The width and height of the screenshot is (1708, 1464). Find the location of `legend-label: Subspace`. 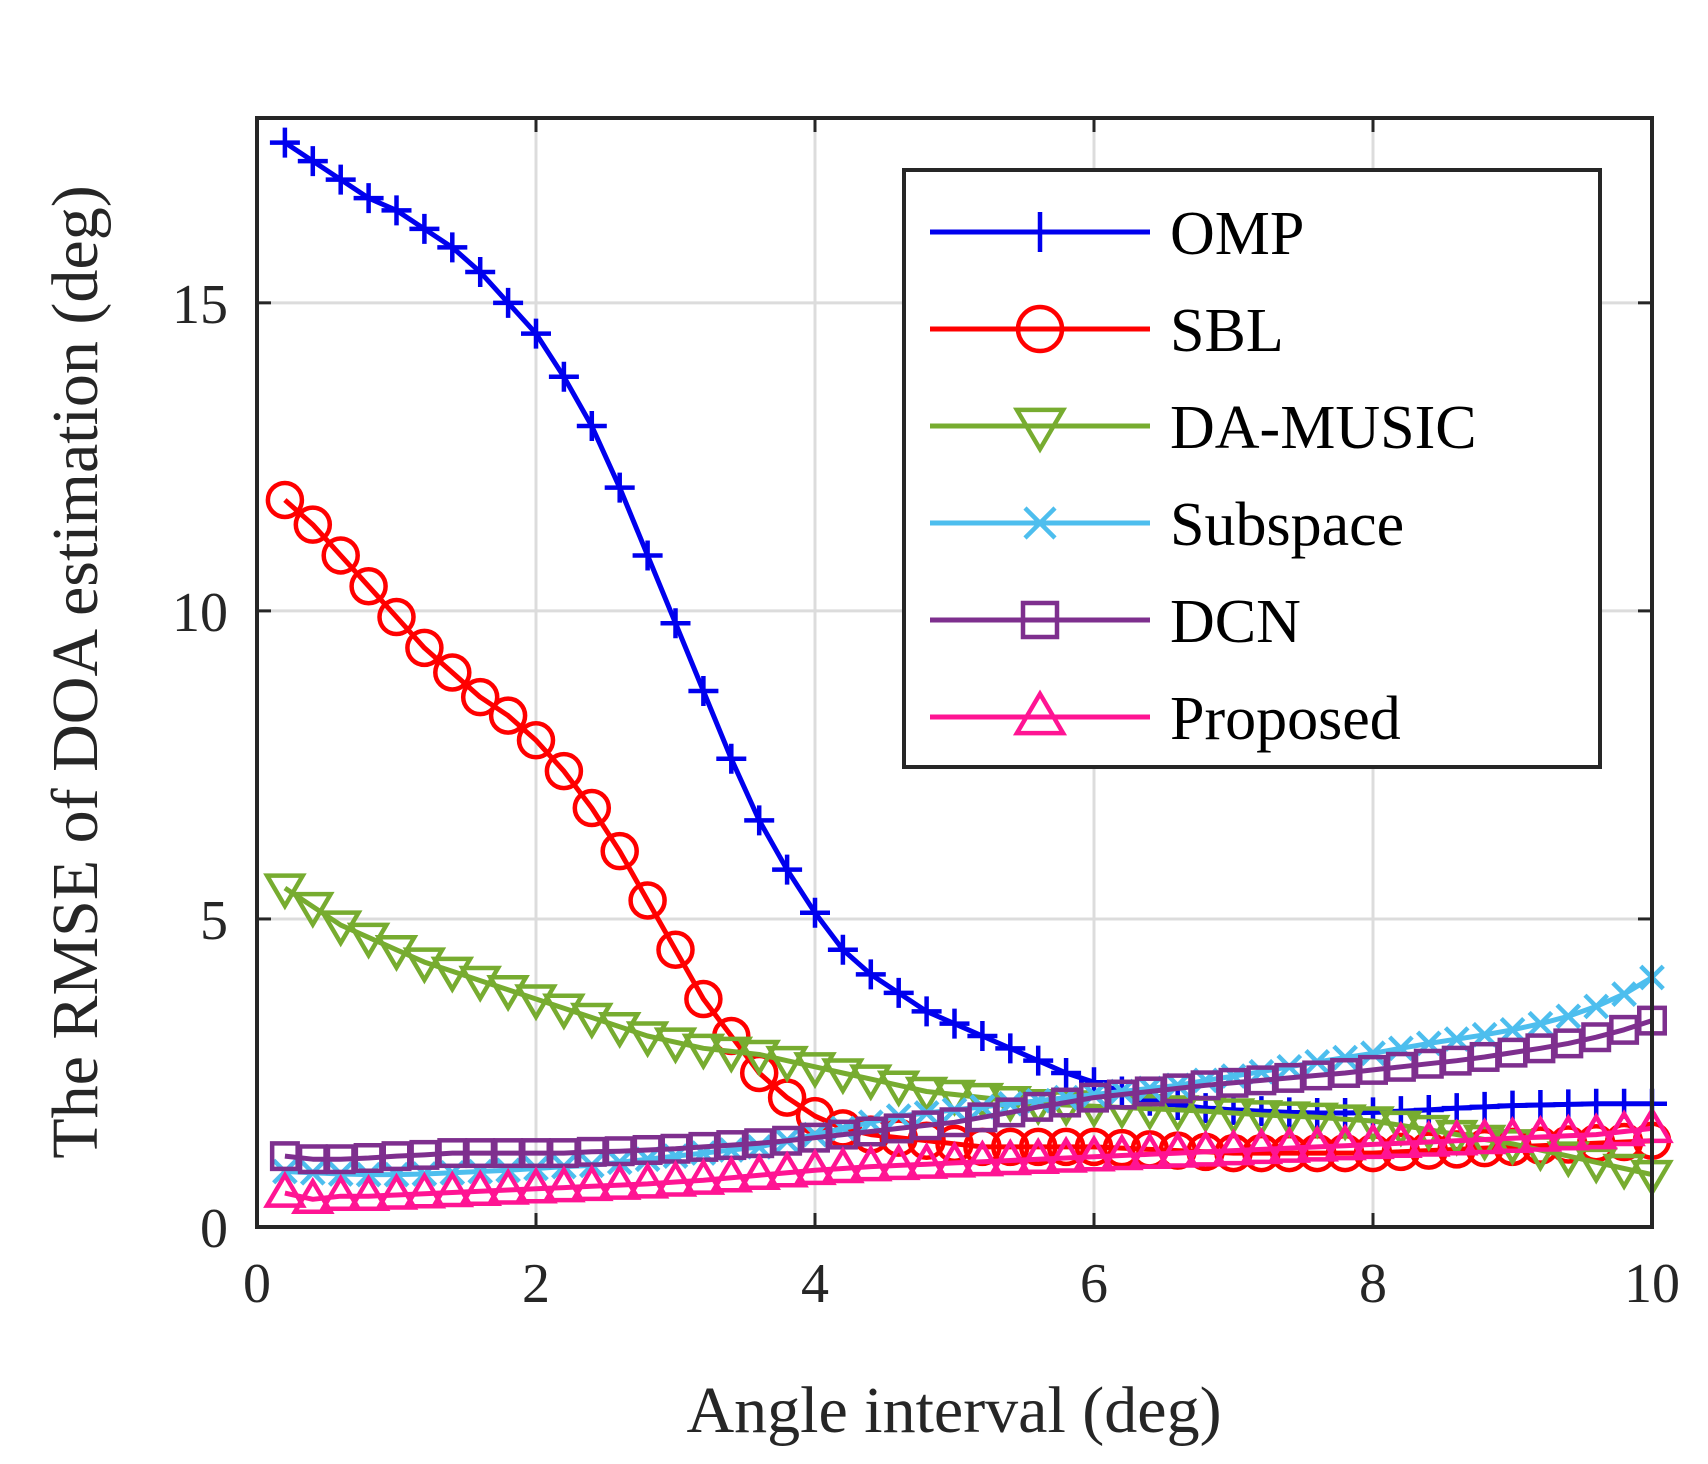

legend-label: Subspace is located at coordinates (1287, 525).